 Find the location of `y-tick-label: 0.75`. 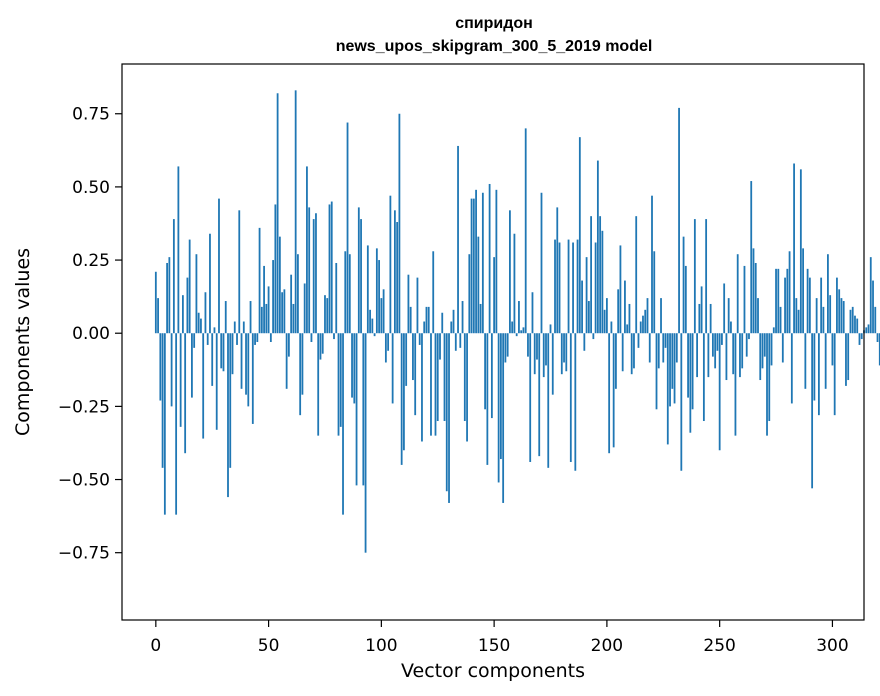

y-tick-label: 0.75 is located at coordinates (91, 115).